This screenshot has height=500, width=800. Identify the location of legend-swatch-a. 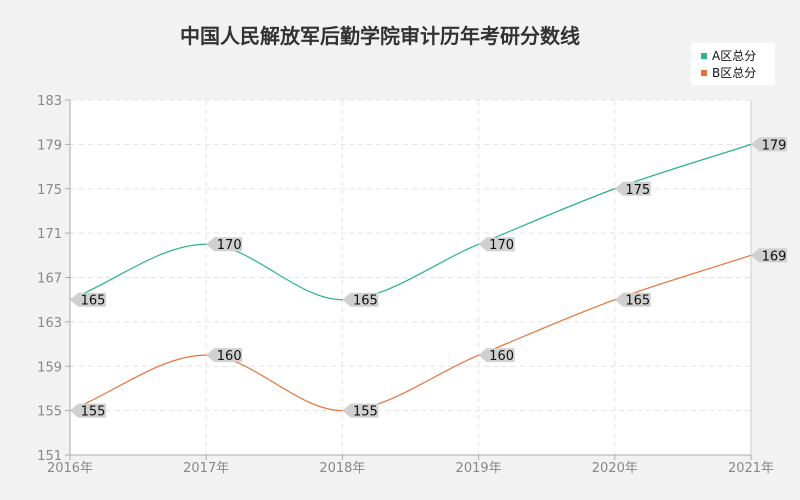
(704, 56).